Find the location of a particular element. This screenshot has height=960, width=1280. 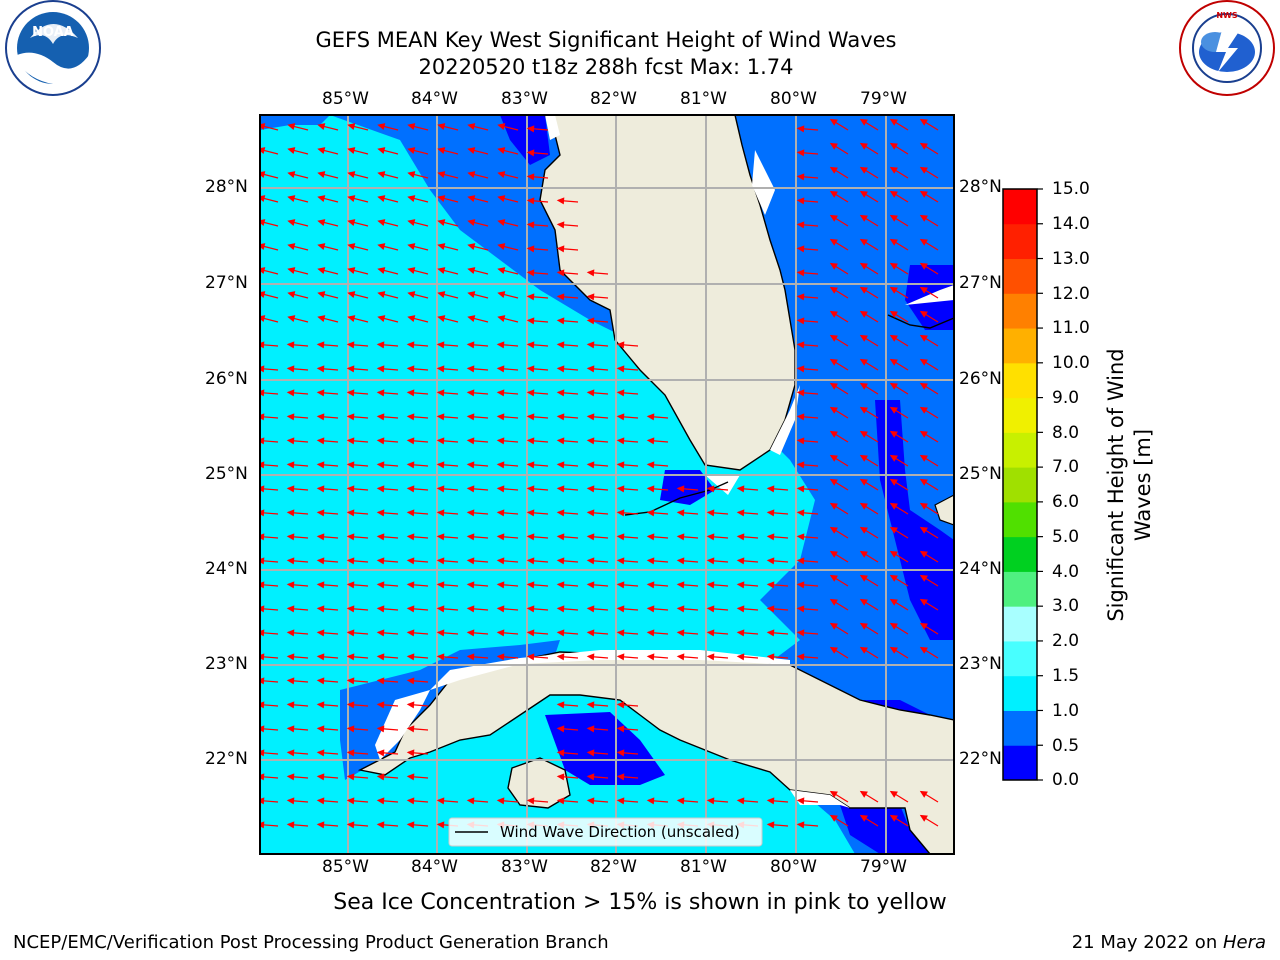

lat-label-left: 24°N is located at coordinates (226, 569).